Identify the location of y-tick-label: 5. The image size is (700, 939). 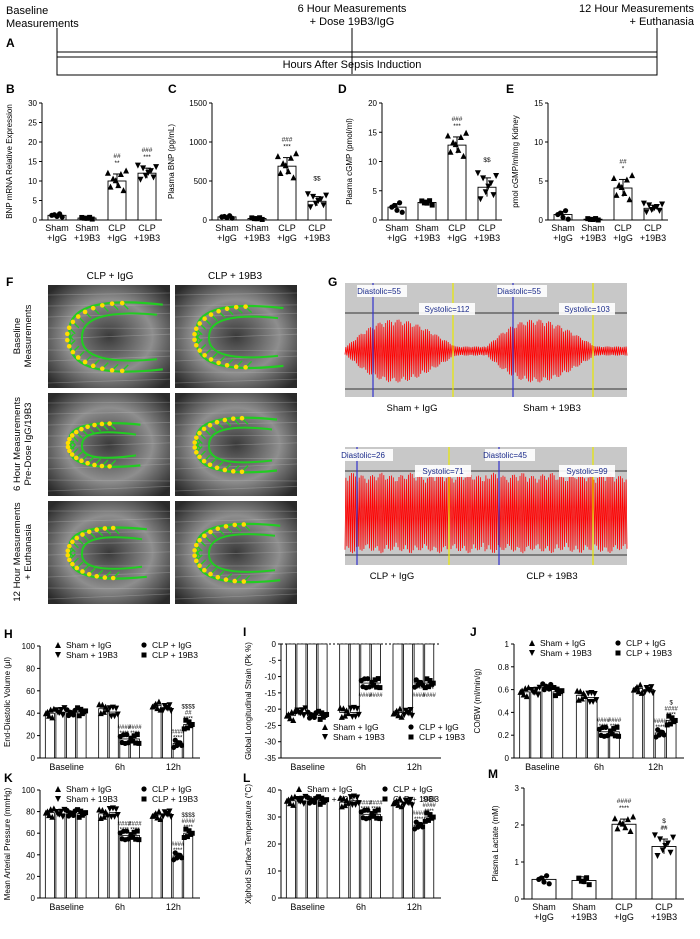
(541, 181).